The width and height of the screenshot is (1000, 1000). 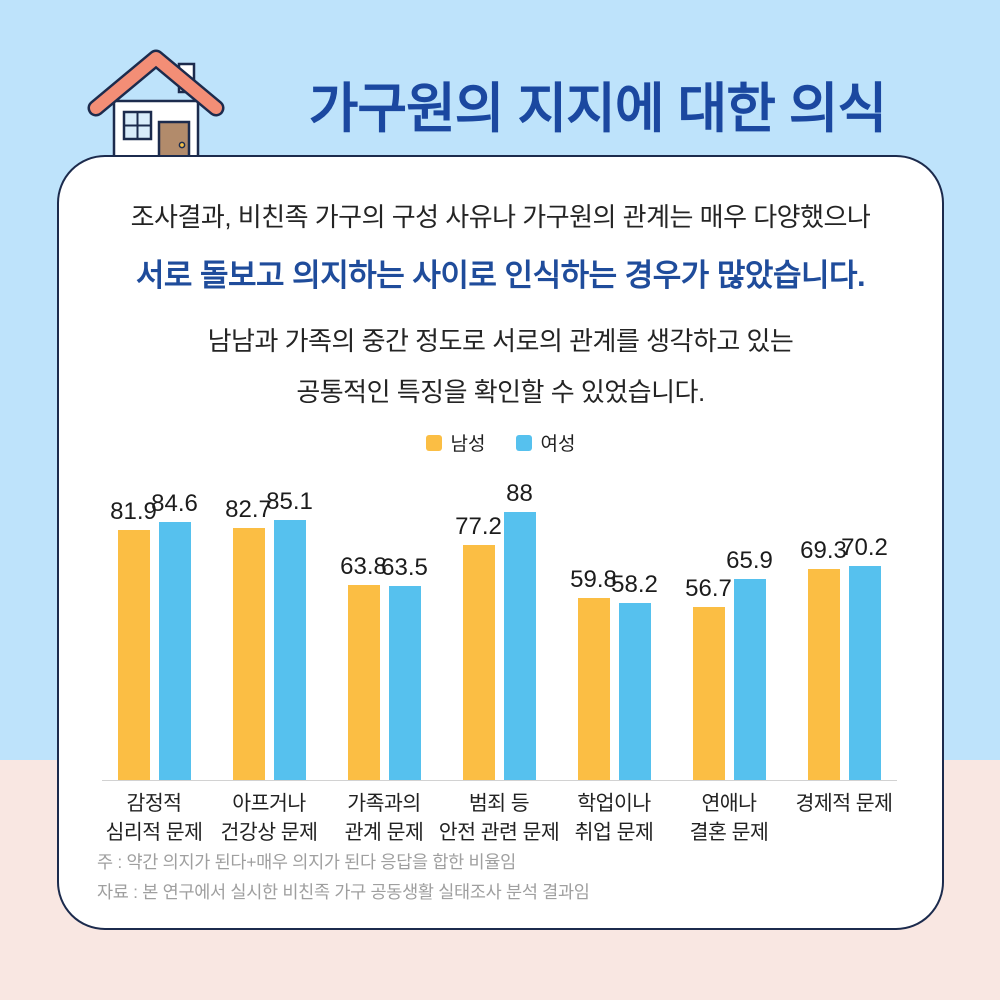 What do you see at coordinates (593, 579) in the screenshot?
I see `bar-value-label: 59.8` at bounding box center [593, 579].